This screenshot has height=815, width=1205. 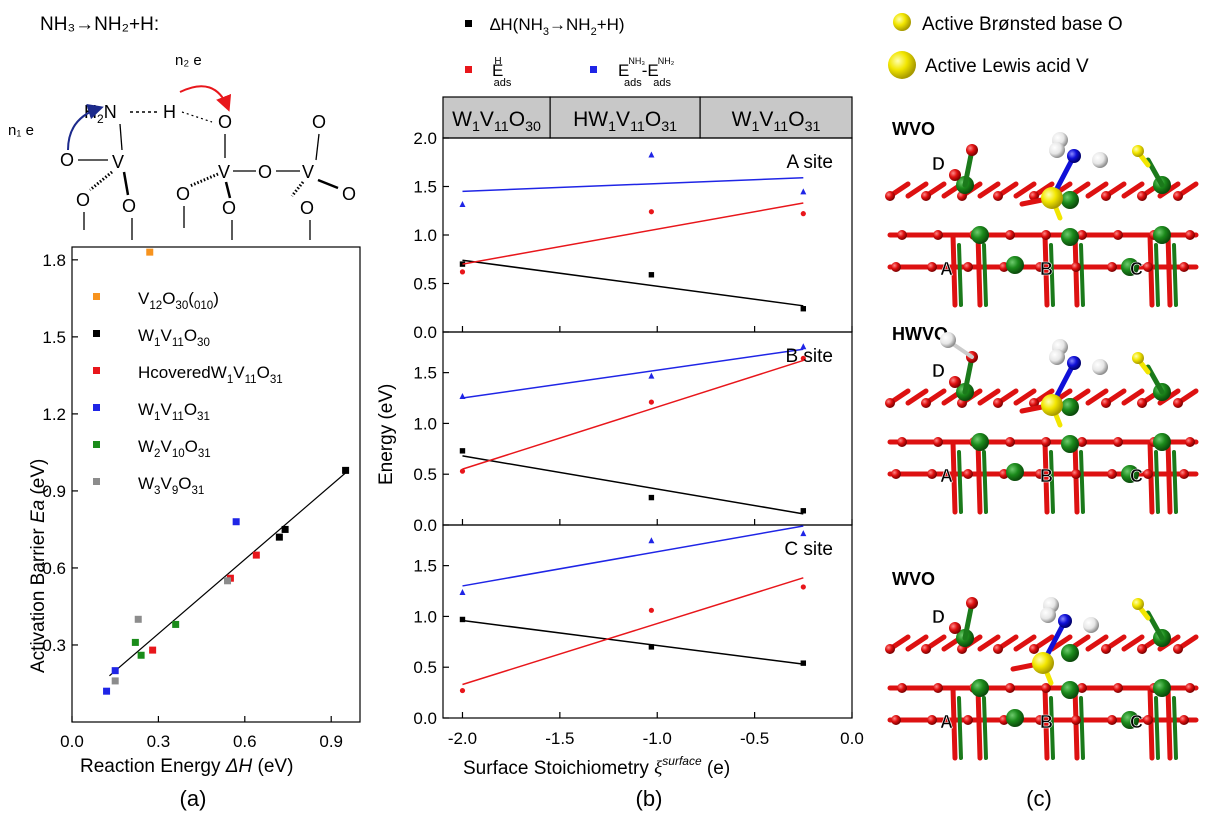 What do you see at coordinates (1046, 269) in the screenshot?
I see `site-label: B` at bounding box center [1046, 269].